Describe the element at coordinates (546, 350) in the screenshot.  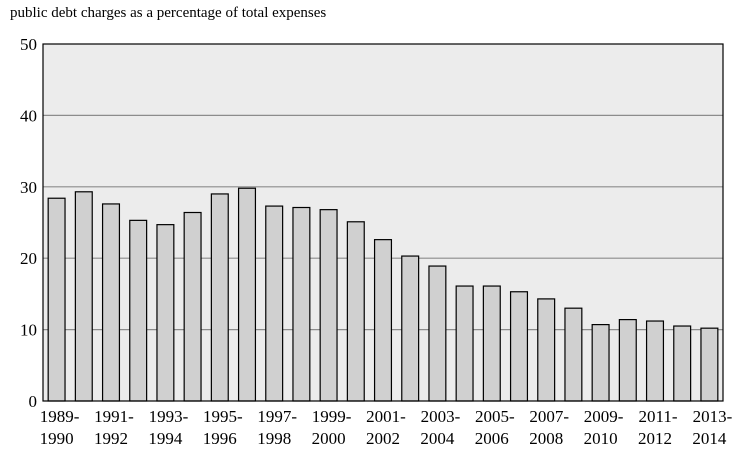
I see `bar-2007-2008` at that location.